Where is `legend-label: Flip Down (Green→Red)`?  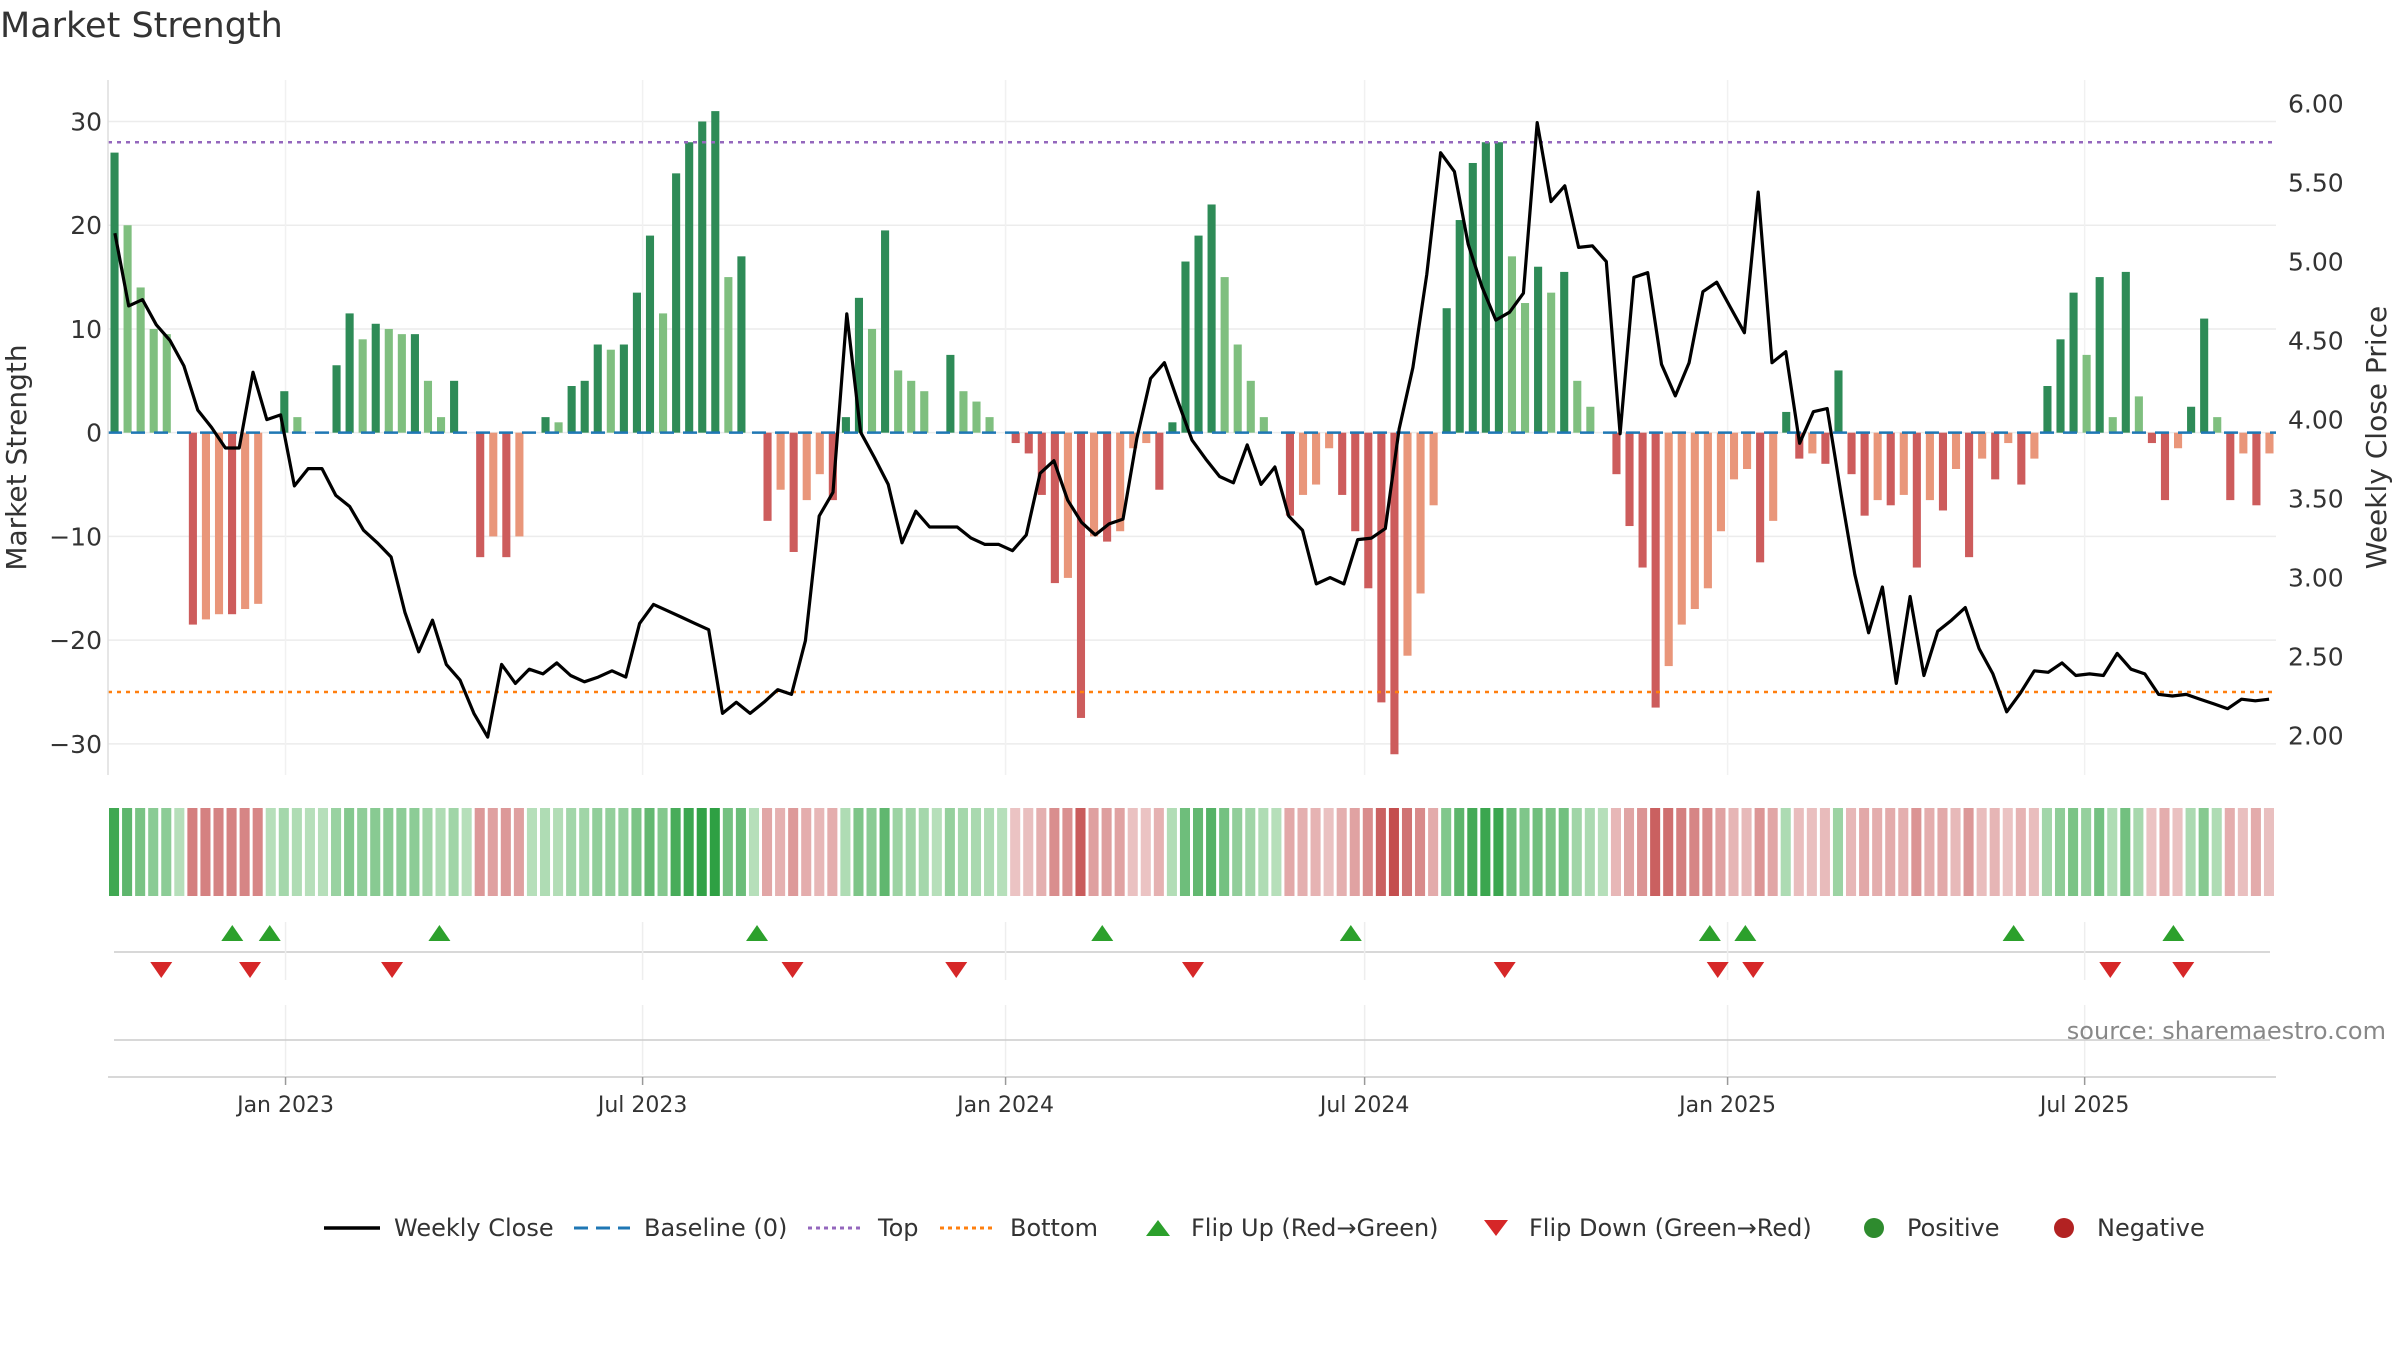 legend-label: Flip Down (Green→Red) is located at coordinates (1670, 1228).